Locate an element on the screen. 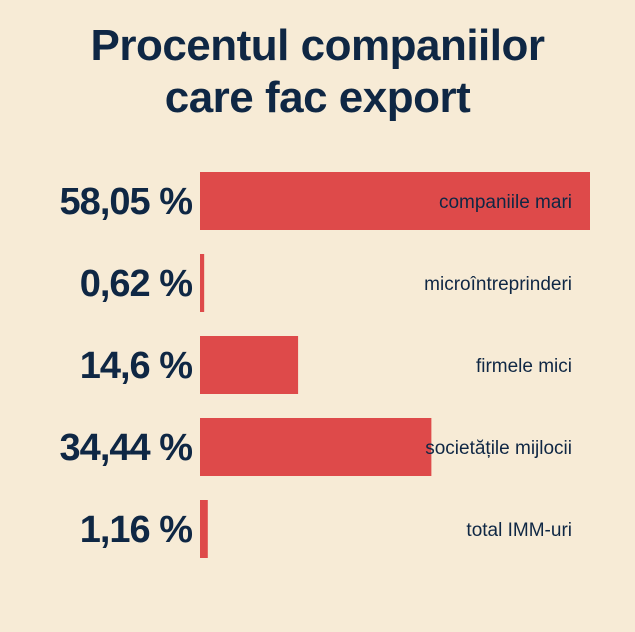 This screenshot has width=635, height=632. category-label-2: firmele mici is located at coordinates (524, 366).